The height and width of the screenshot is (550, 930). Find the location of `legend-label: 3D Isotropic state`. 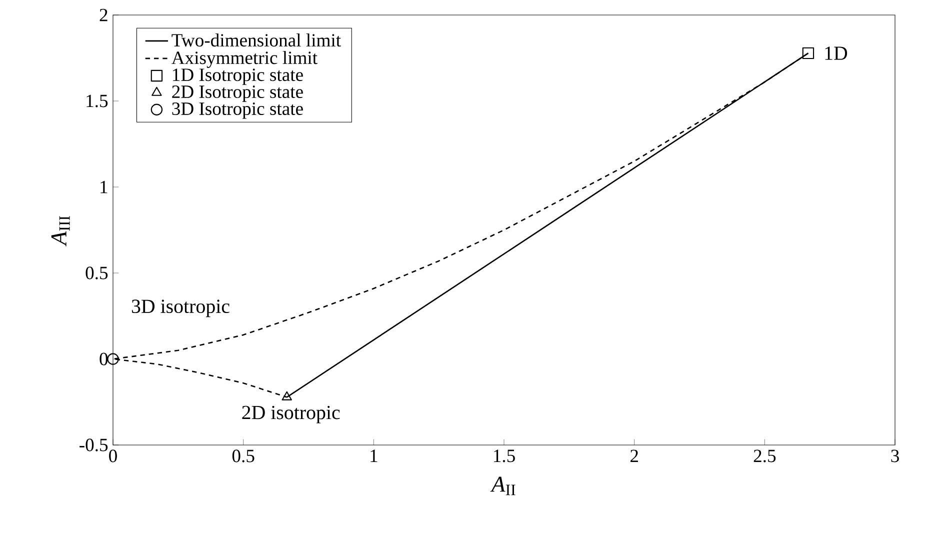

legend-label: 3D Isotropic state is located at coordinates (237, 110).